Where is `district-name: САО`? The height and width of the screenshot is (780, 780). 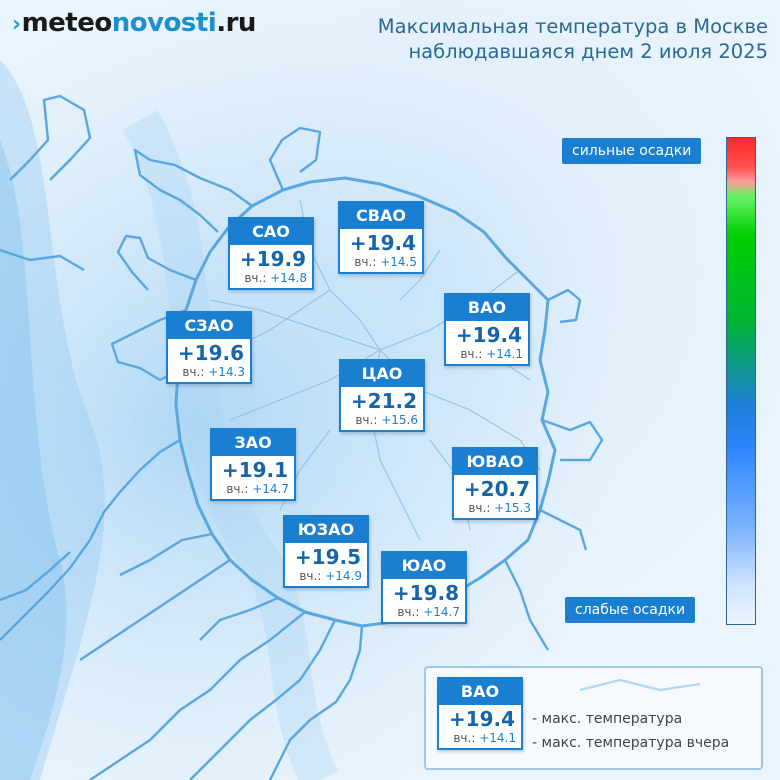
district-name: САО is located at coordinates (271, 232).